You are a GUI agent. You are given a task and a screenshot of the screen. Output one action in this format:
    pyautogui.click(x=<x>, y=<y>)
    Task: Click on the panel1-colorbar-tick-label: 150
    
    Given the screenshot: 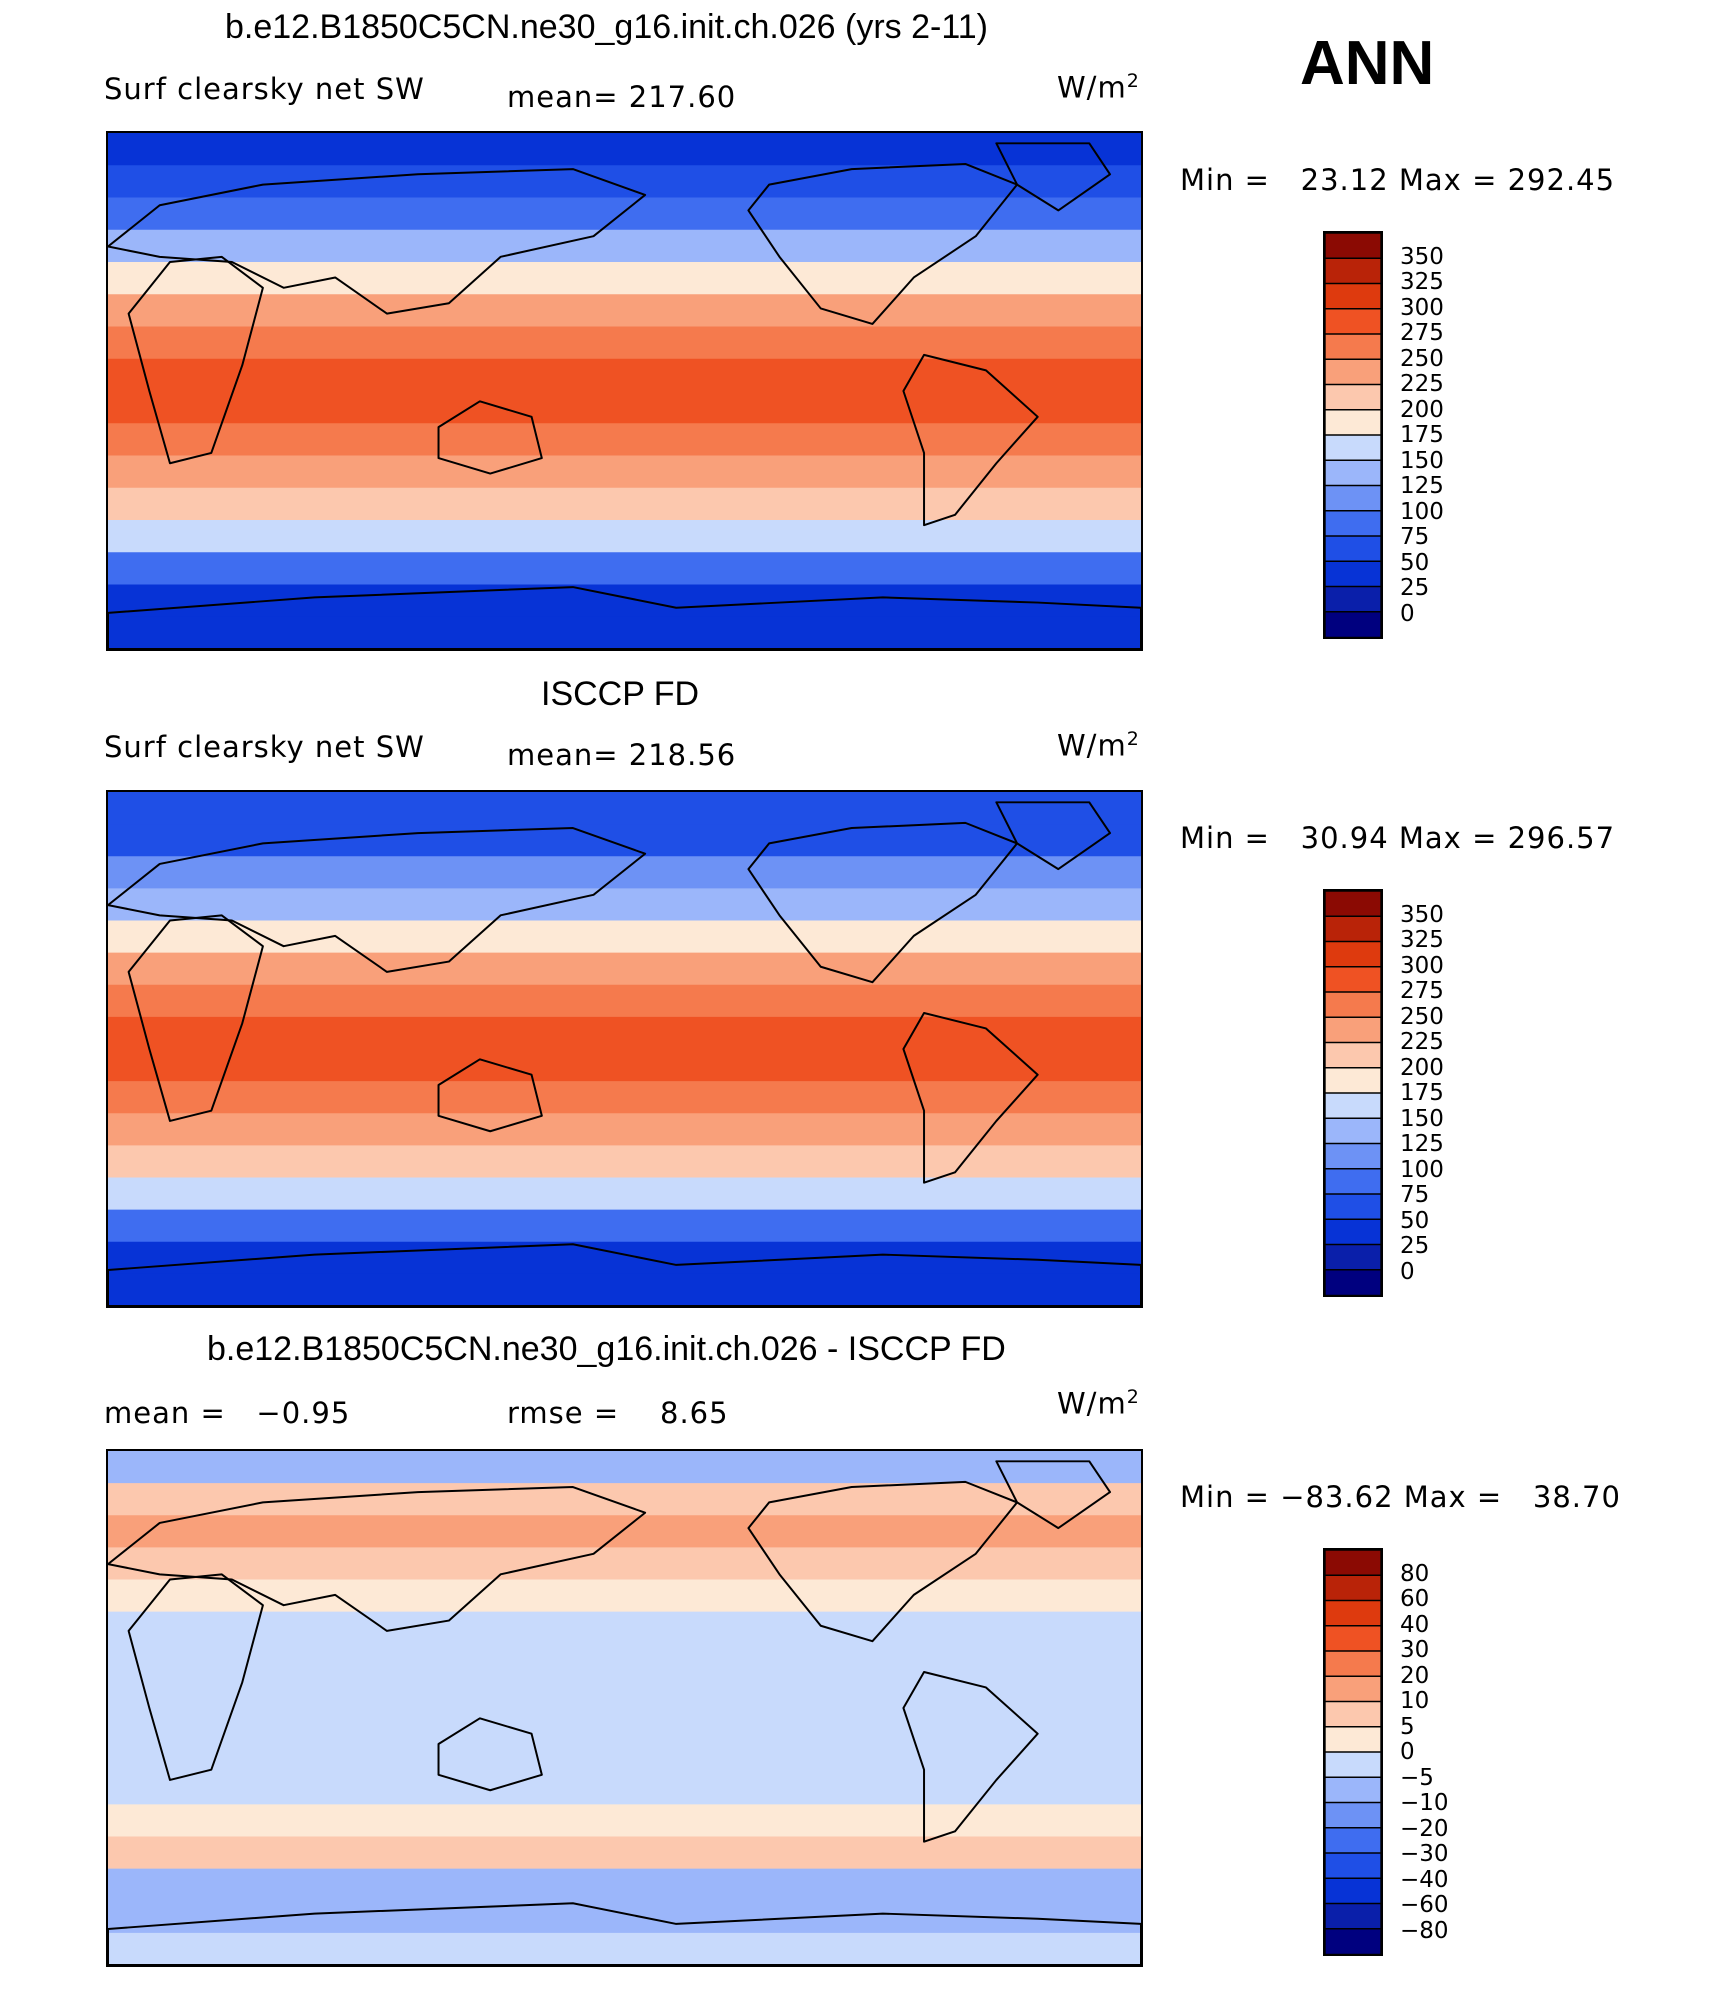 What is the action you would take?
    pyautogui.click(x=1422, y=460)
    